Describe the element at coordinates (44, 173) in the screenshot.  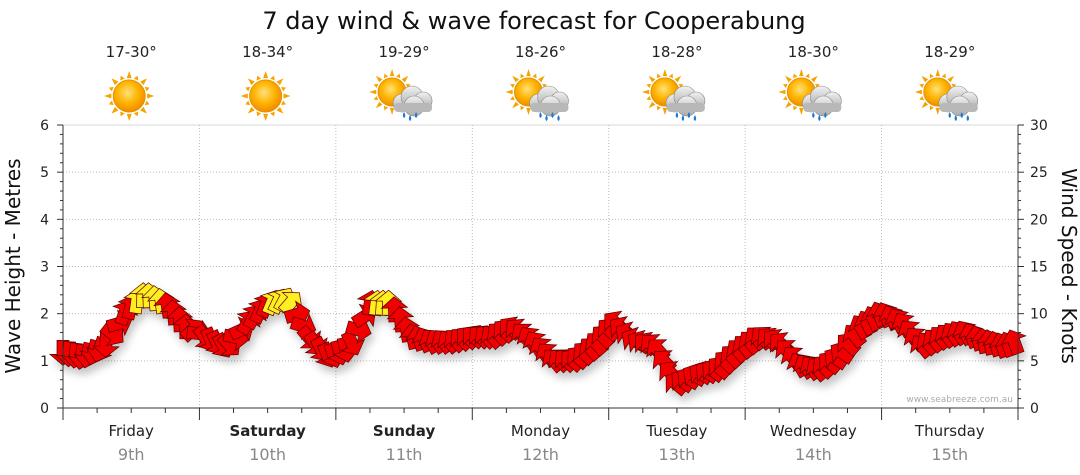
I see `y-left-tick-label: 5` at that location.